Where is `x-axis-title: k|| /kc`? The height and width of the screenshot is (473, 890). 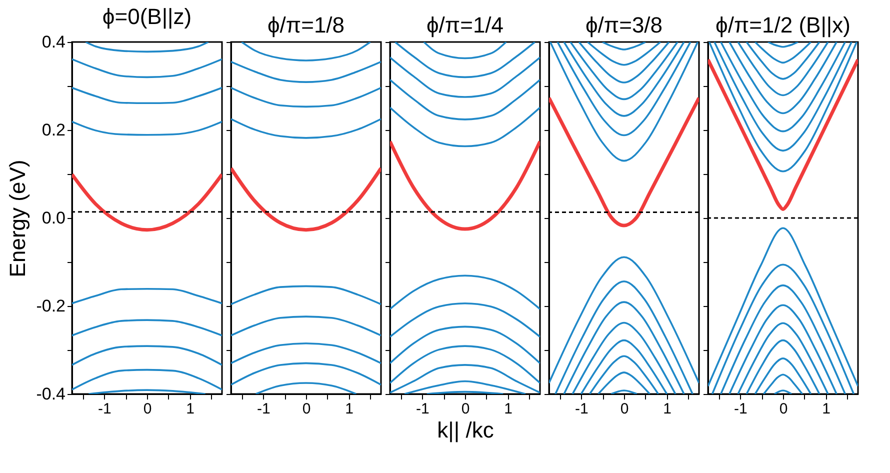 x-axis-title: k|| /kc is located at coordinates (465, 430).